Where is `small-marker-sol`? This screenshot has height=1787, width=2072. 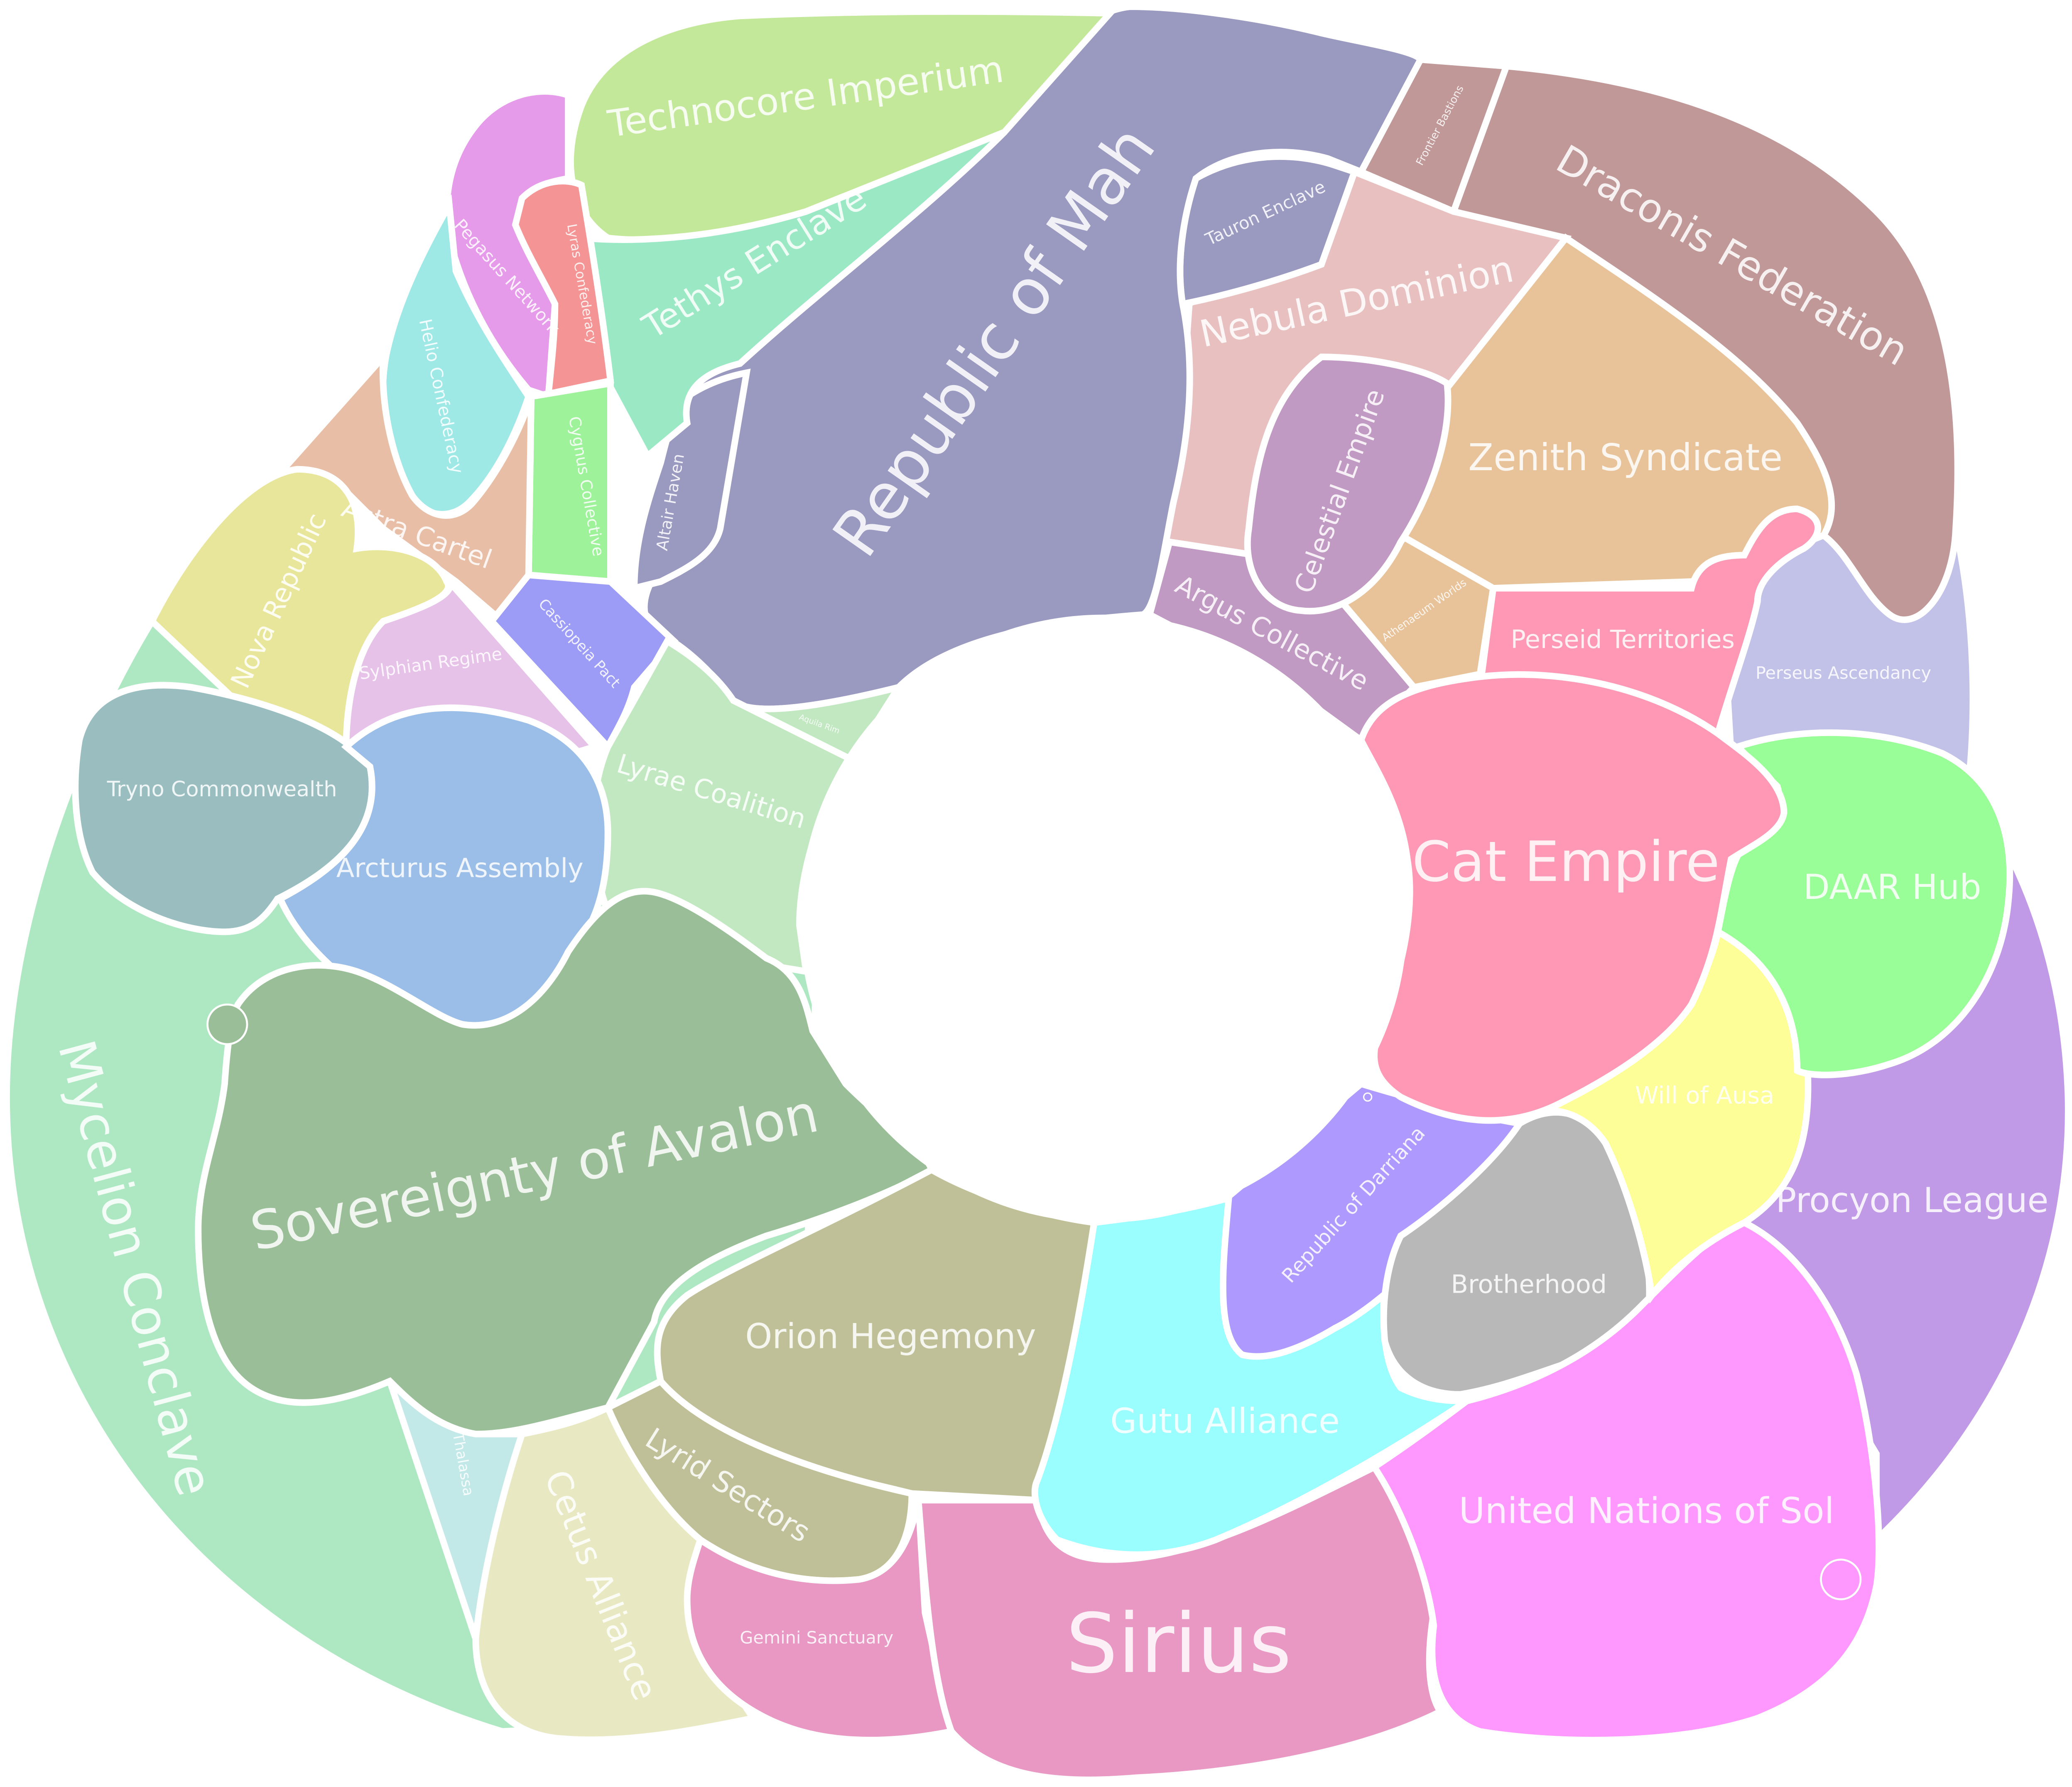
small-marker-sol is located at coordinates (1841, 1580).